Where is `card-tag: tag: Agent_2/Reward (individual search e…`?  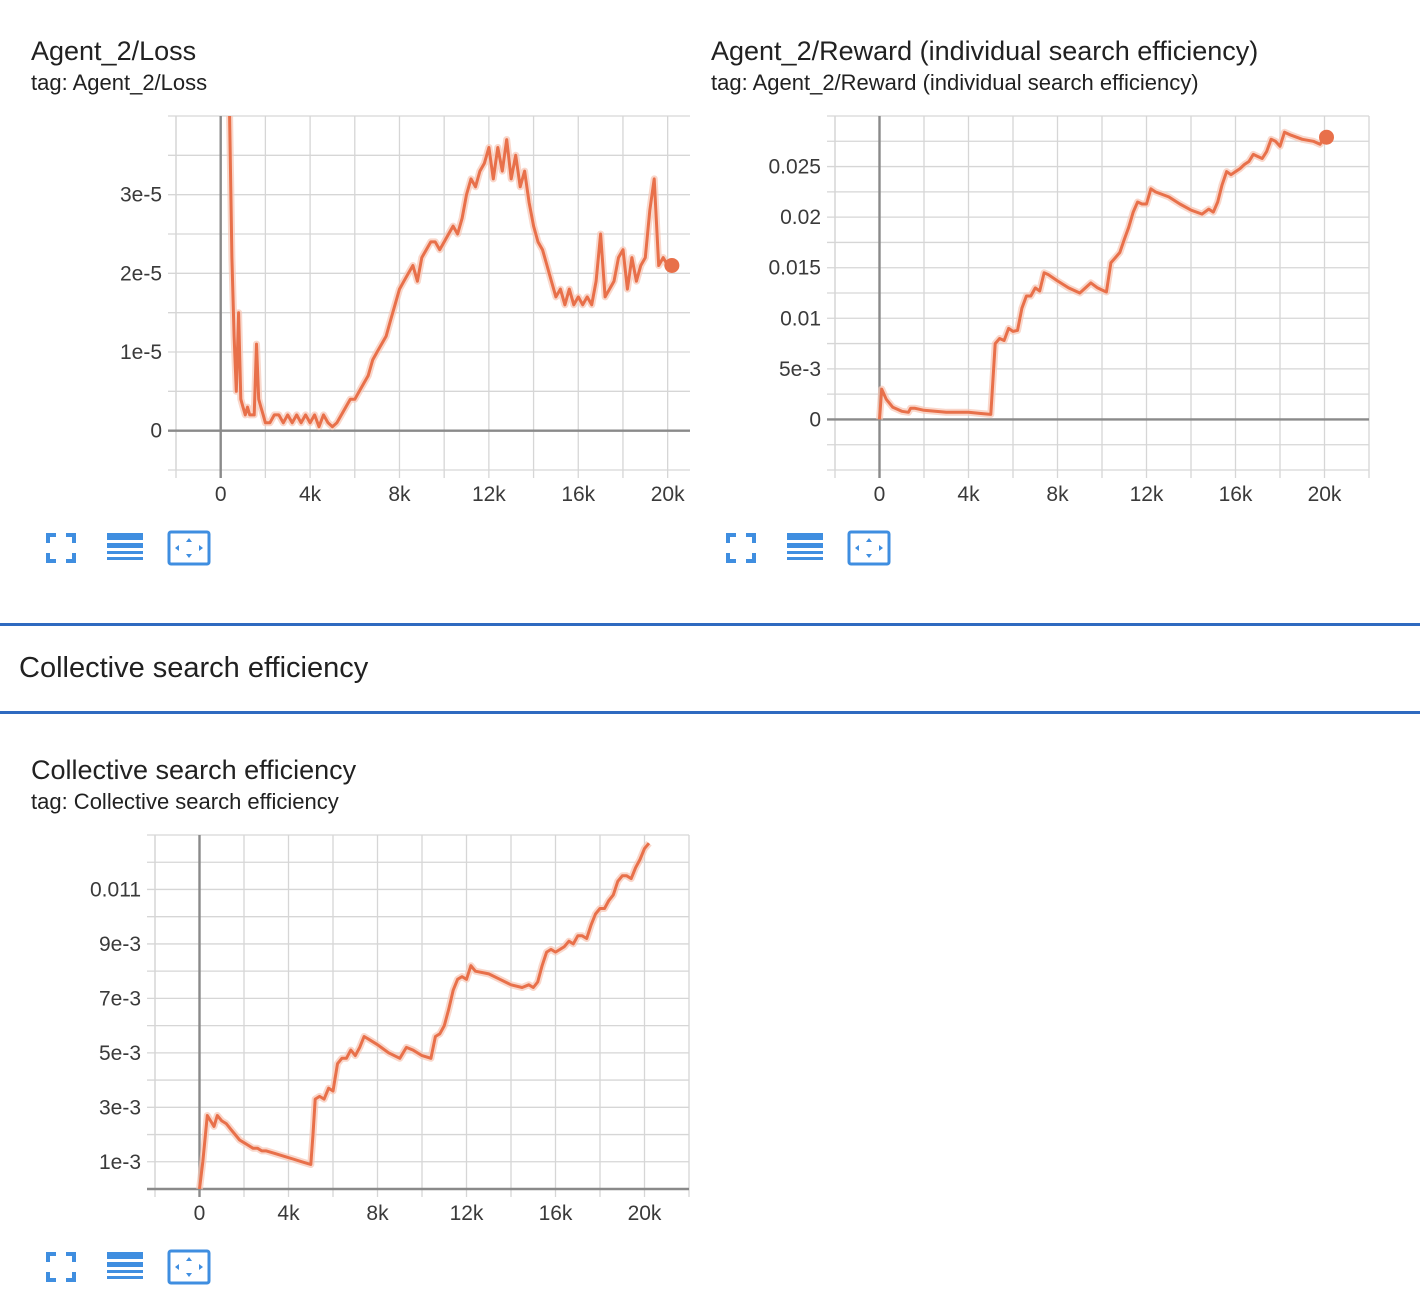
card-tag: tag: Agent_2/Reward (individual search e… is located at coordinates (955, 82).